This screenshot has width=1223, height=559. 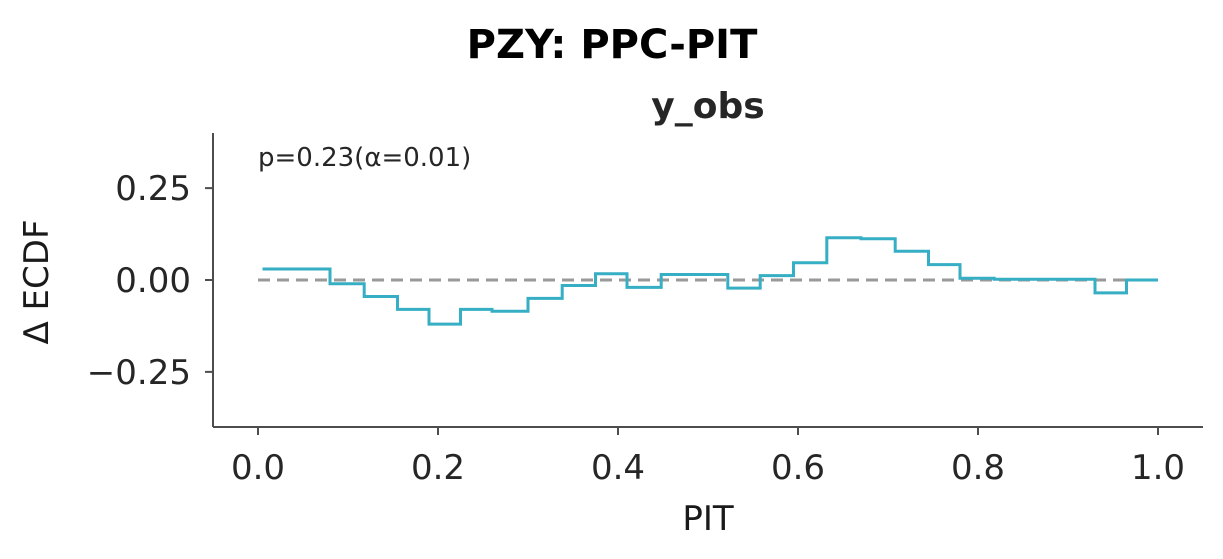 I want to click on y-tick-label: 0.25, so click(x=153, y=189).